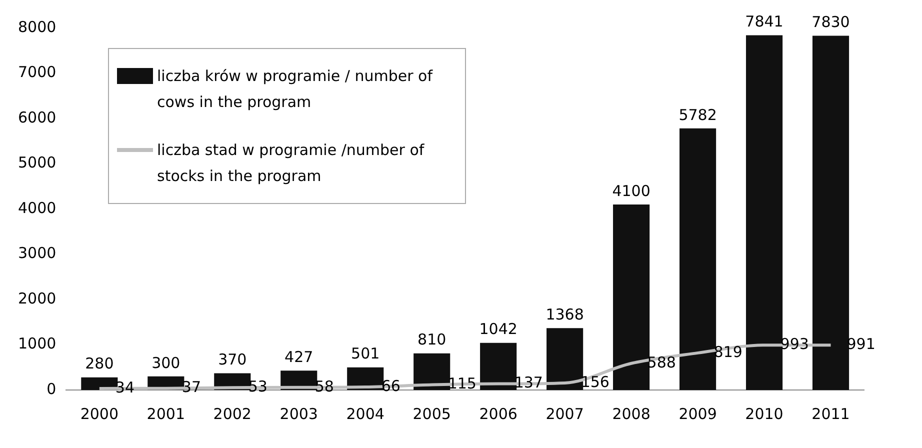  I want to click on data-label: 7830, so click(831, 22).